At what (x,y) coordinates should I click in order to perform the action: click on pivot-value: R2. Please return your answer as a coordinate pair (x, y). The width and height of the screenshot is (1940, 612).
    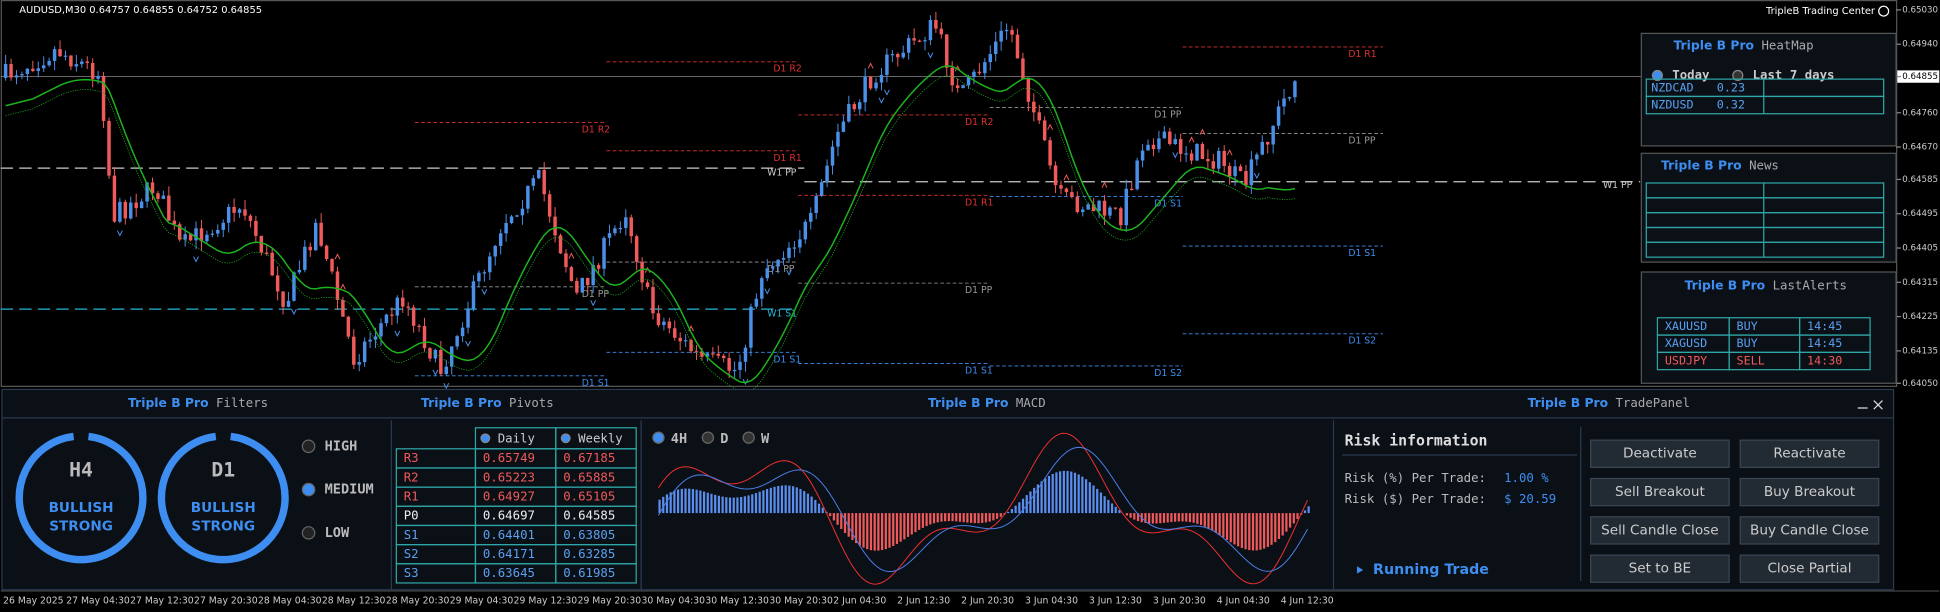
    Looking at the image, I should click on (411, 477).